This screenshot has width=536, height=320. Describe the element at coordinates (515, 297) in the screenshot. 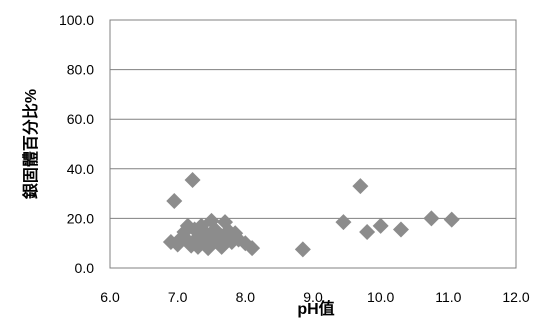

I see `x-tick-label: 12.0` at that location.